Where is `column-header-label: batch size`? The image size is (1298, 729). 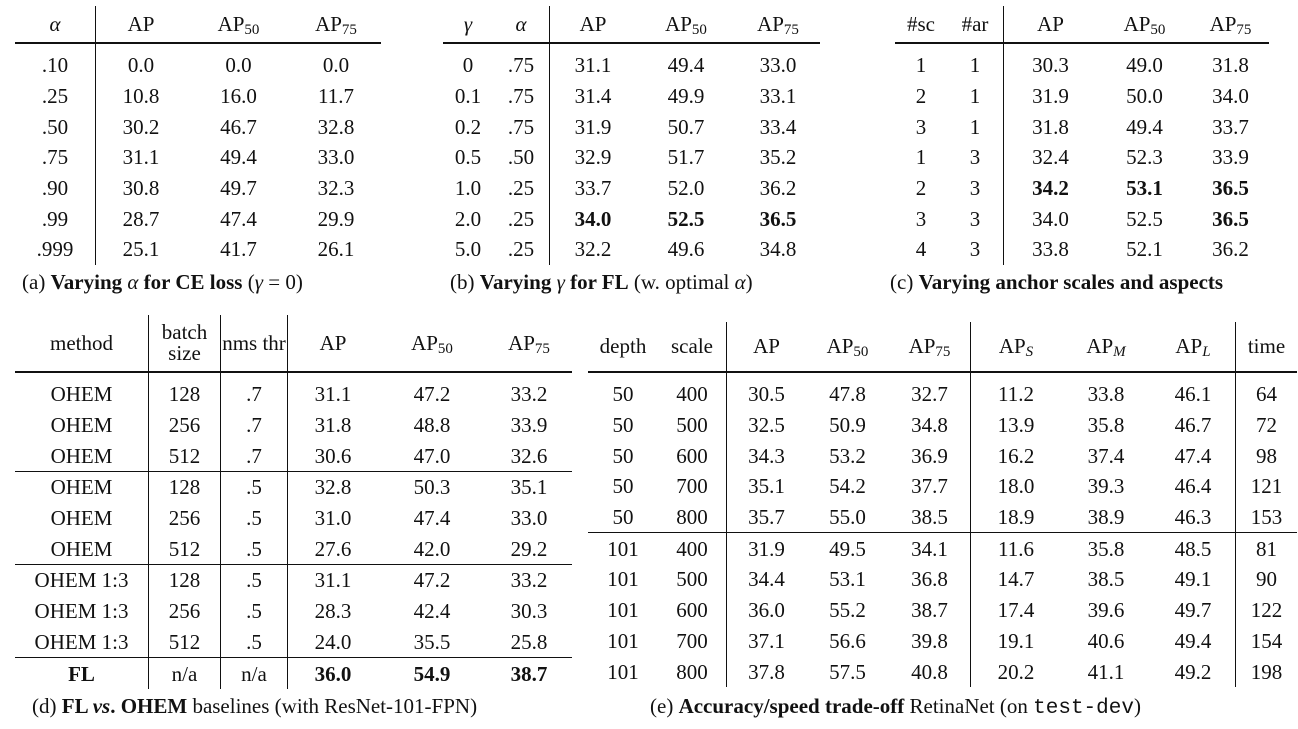 column-header-label: batch size is located at coordinates (184, 342).